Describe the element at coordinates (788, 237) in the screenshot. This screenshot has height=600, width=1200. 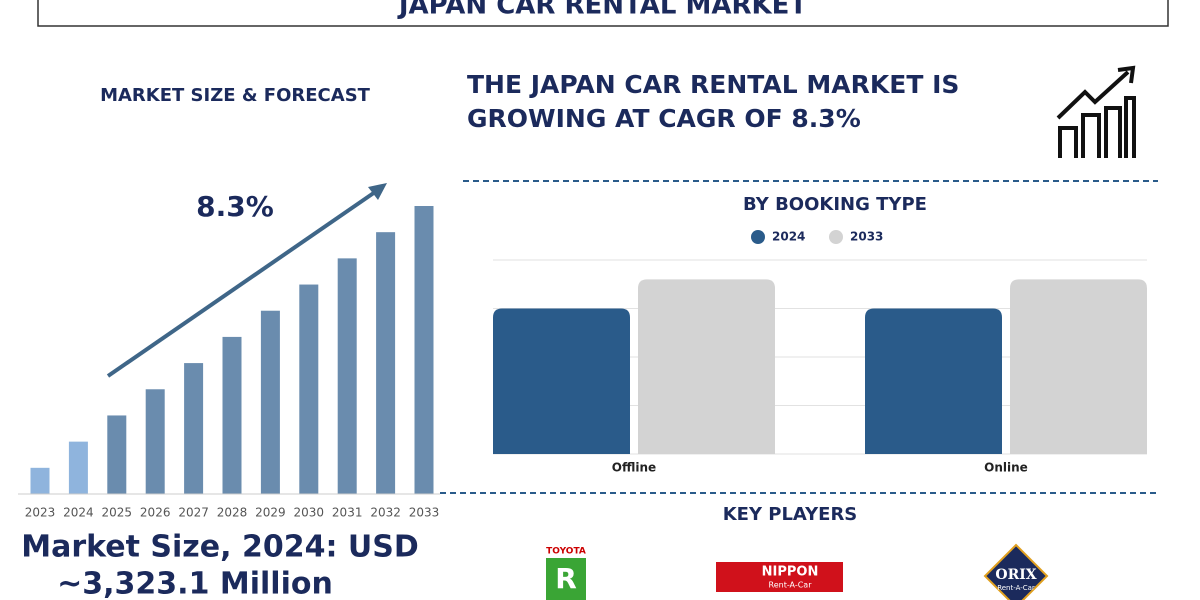
I see `legend-label: 2024` at that location.